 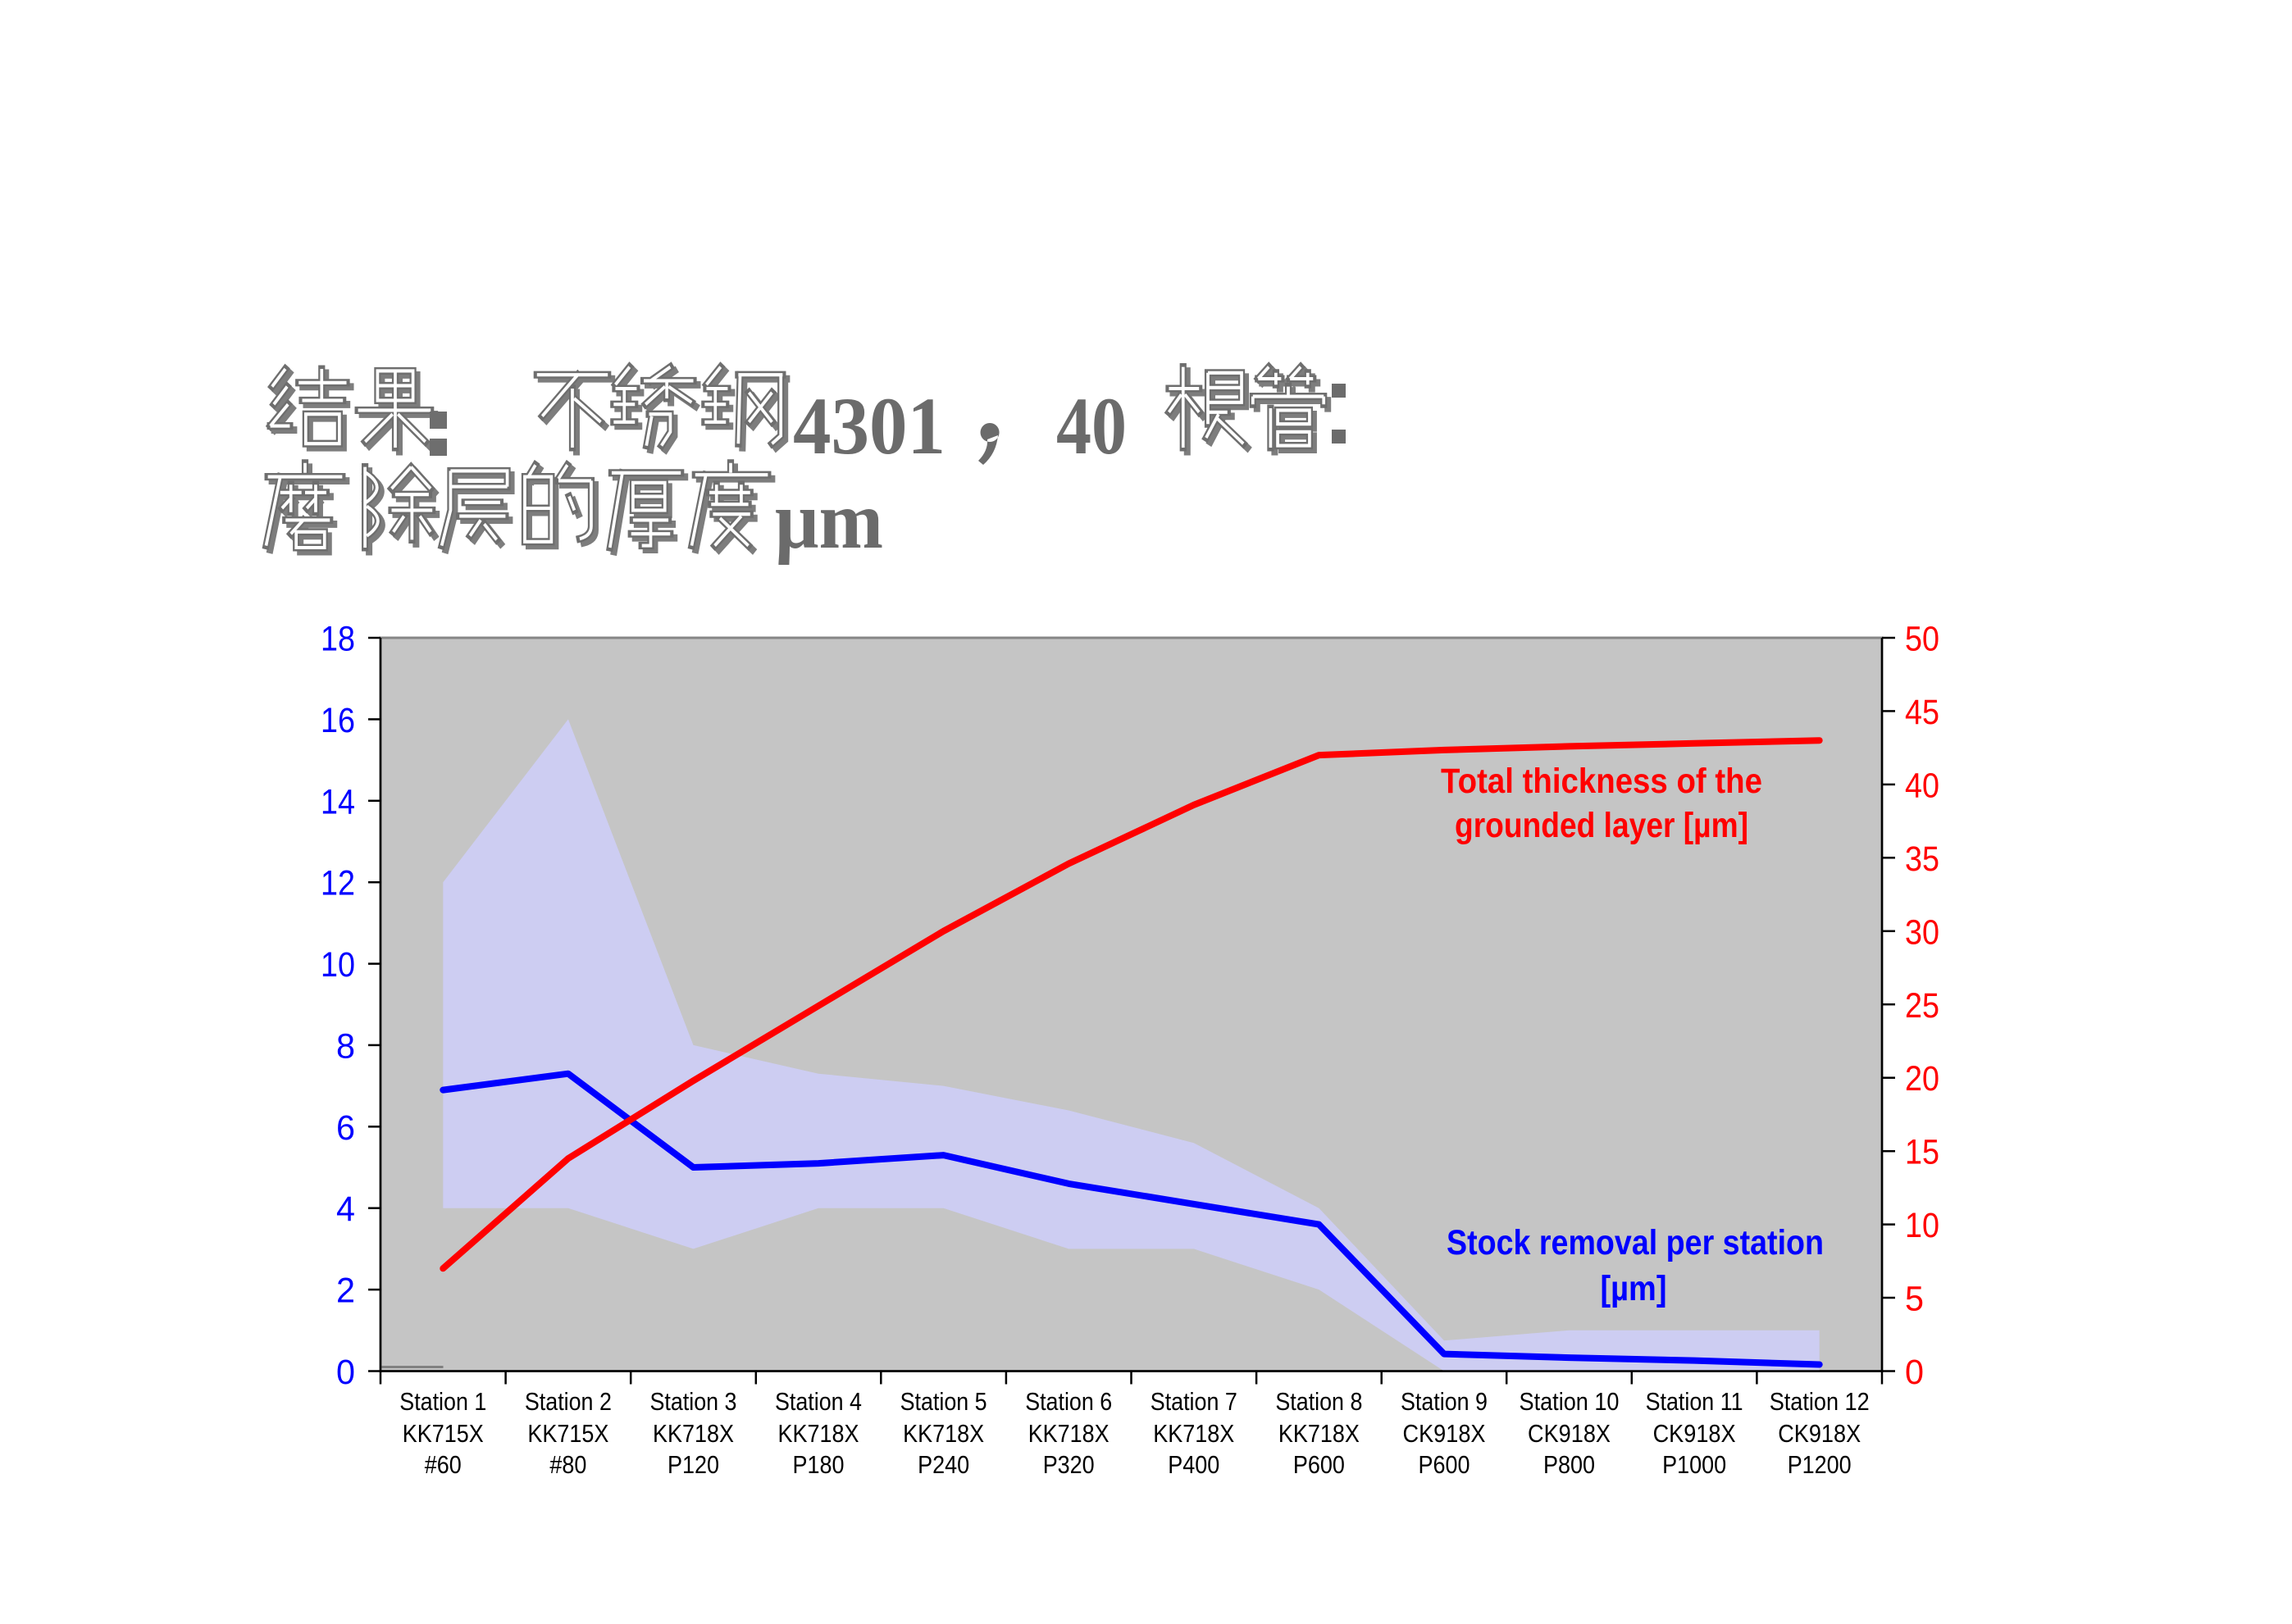 I want to click on svg-text: 50, so click(x=1922, y=639).